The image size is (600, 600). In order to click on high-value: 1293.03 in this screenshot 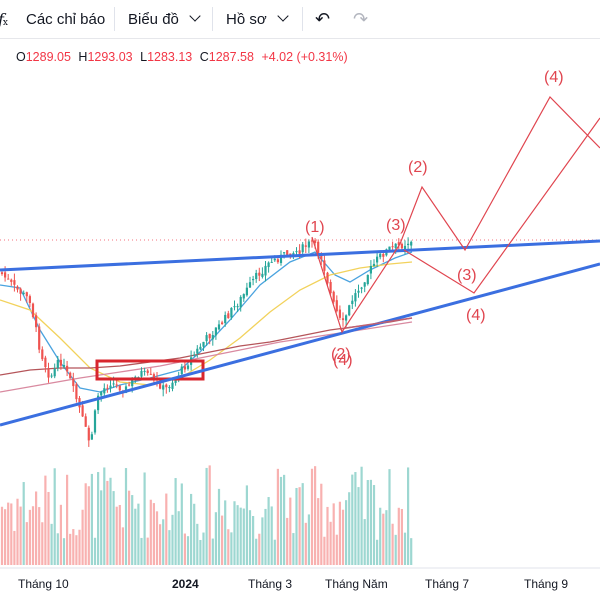, I will do `click(110, 57)`.